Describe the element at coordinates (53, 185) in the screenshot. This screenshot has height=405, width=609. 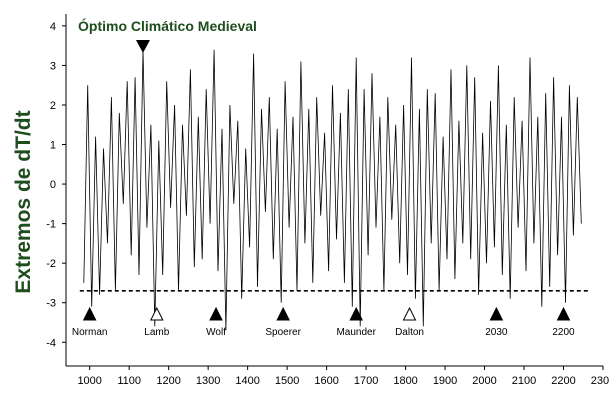
I see `y-tick-label: 0` at that location.